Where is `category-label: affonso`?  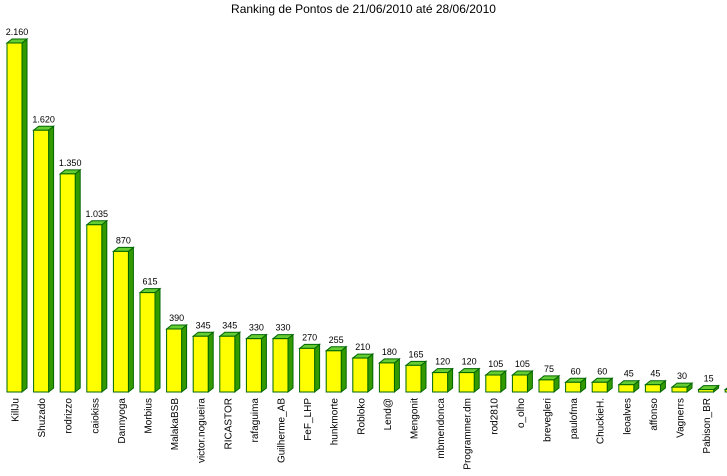
category-label: affonso is located at coordinates (654, 414).